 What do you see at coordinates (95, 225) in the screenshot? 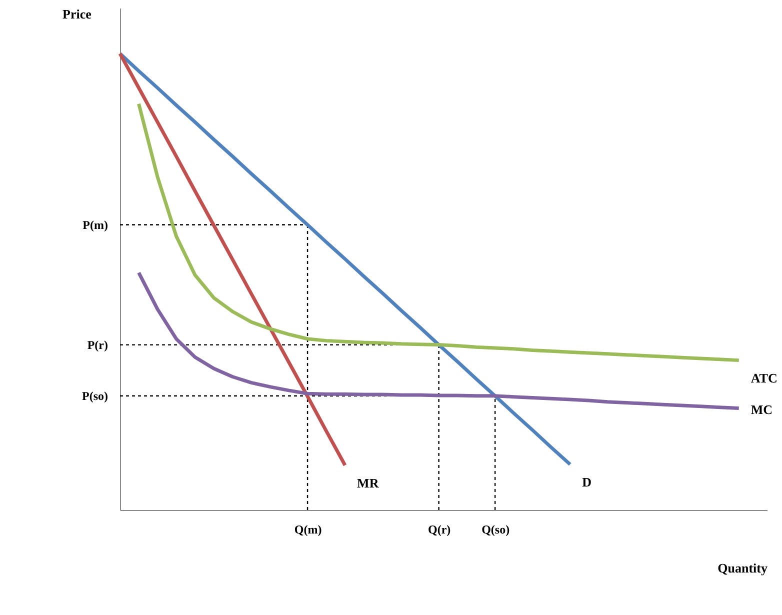
I see `ref-line-label: P(m)` at bounding box center [95, 225].